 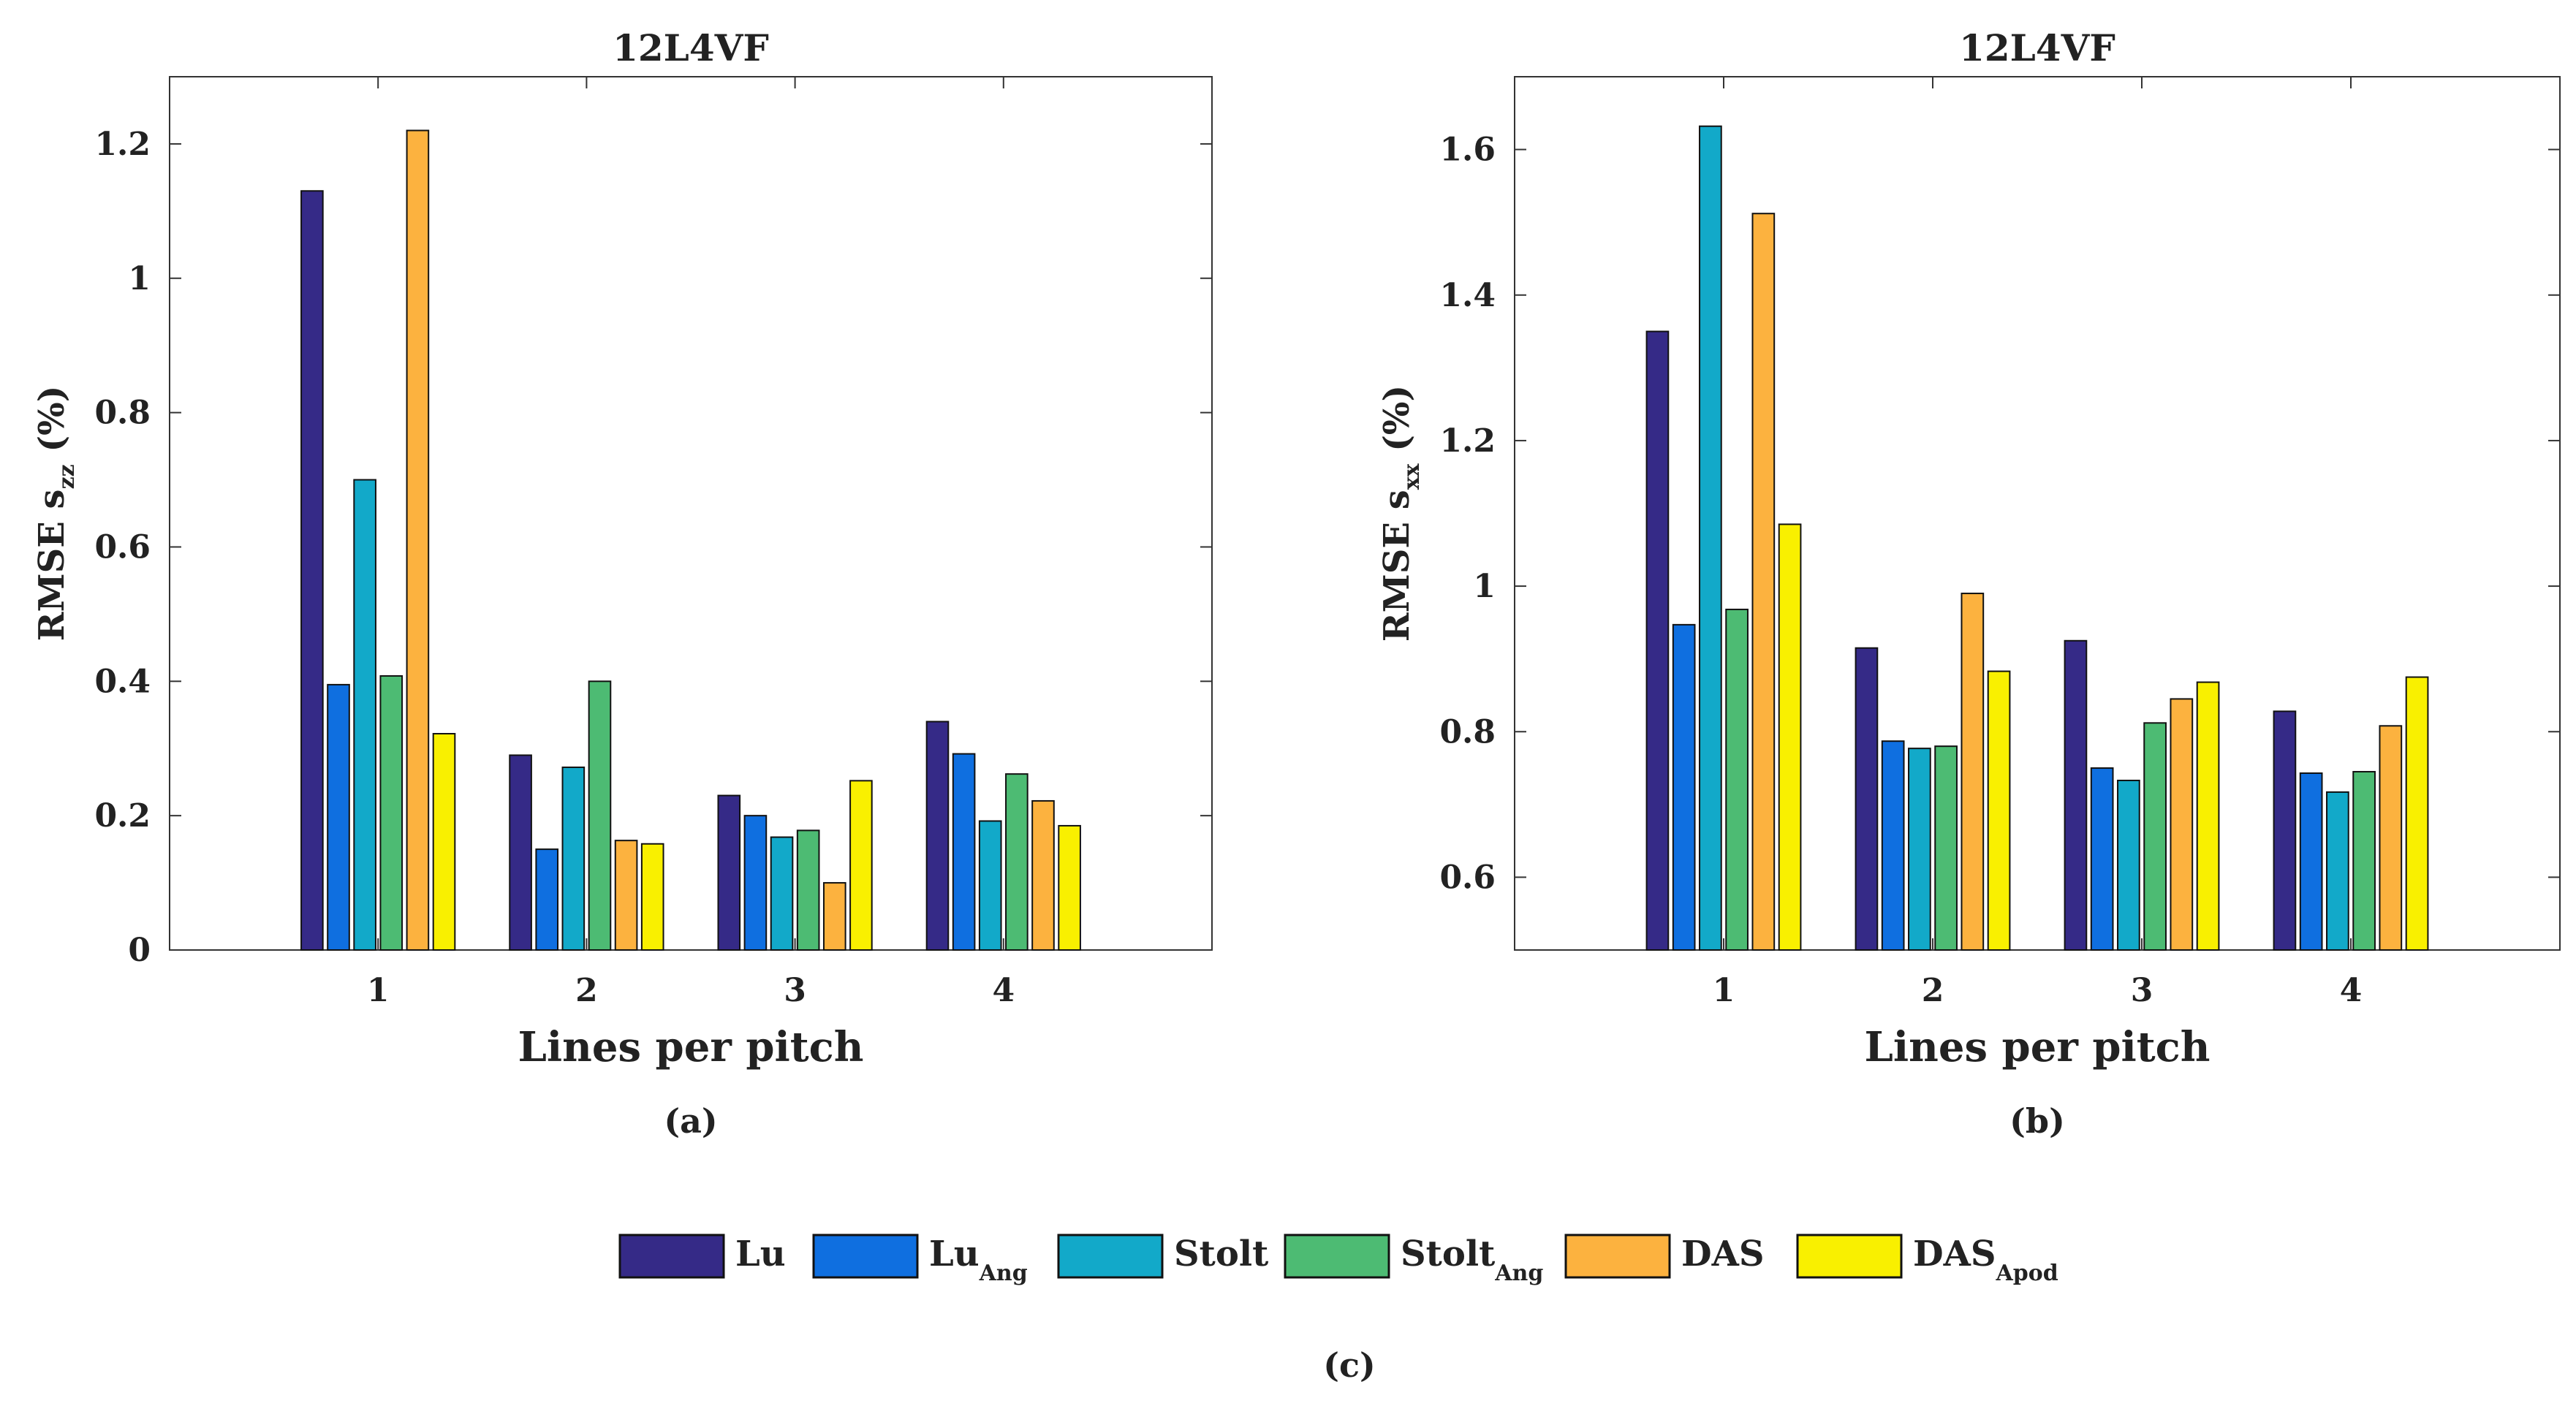 I want to click on legend-label: StoltAng, so click(x=1472, y=1260).